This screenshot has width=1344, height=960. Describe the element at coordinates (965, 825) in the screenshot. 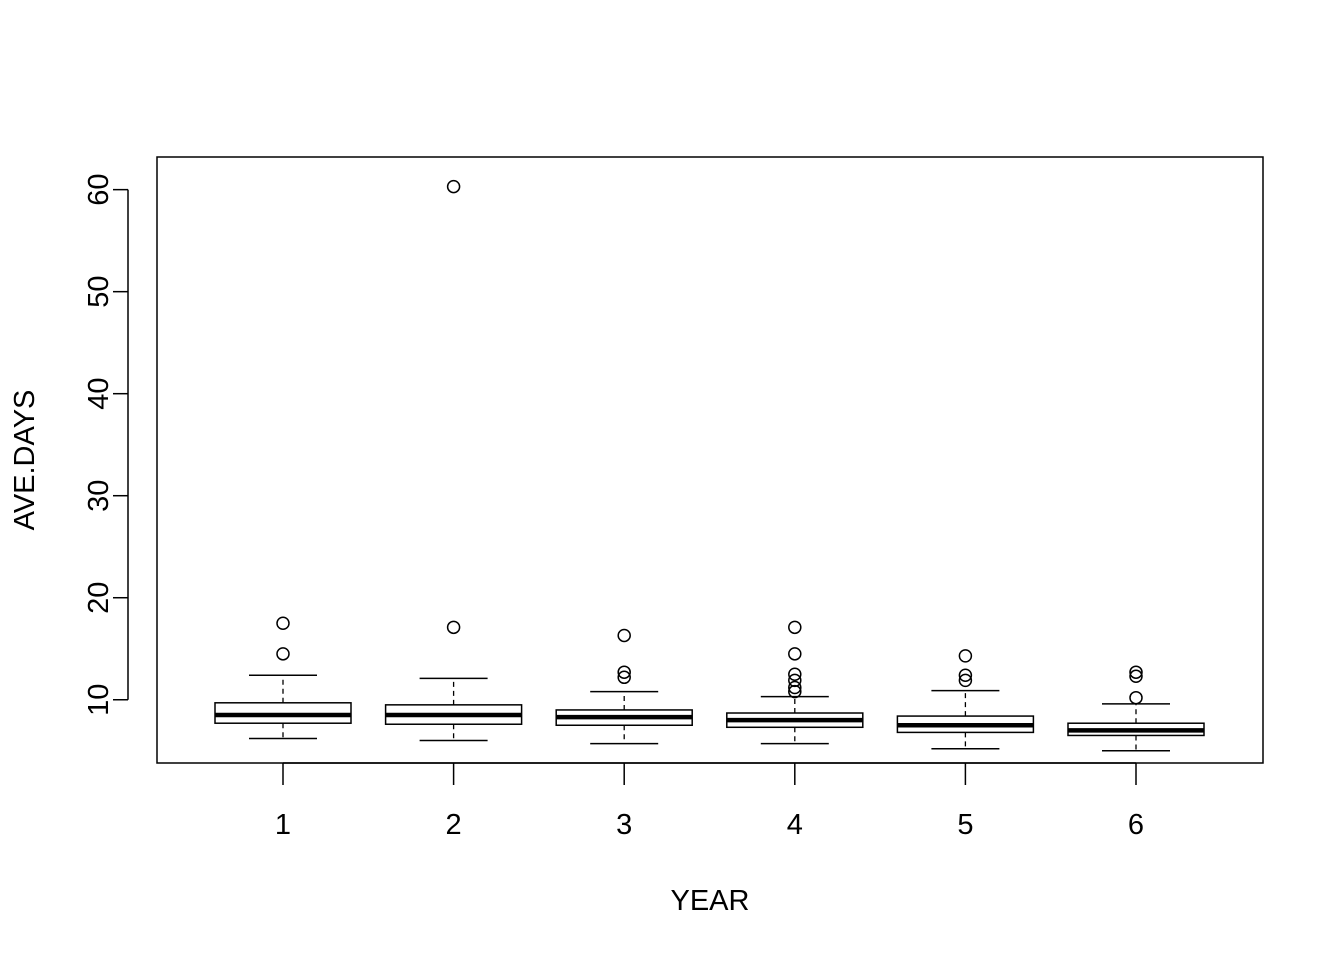

I see `x-tick-label: 5` at that location.